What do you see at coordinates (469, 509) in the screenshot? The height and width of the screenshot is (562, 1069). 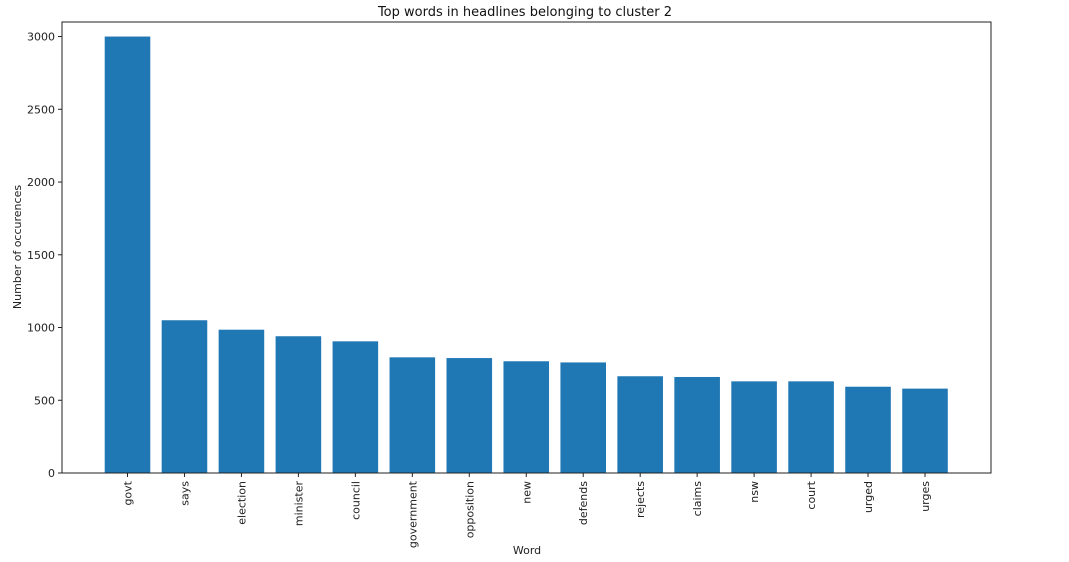 I see `x-tick-label: opposition` at bounding box center [469, 509].